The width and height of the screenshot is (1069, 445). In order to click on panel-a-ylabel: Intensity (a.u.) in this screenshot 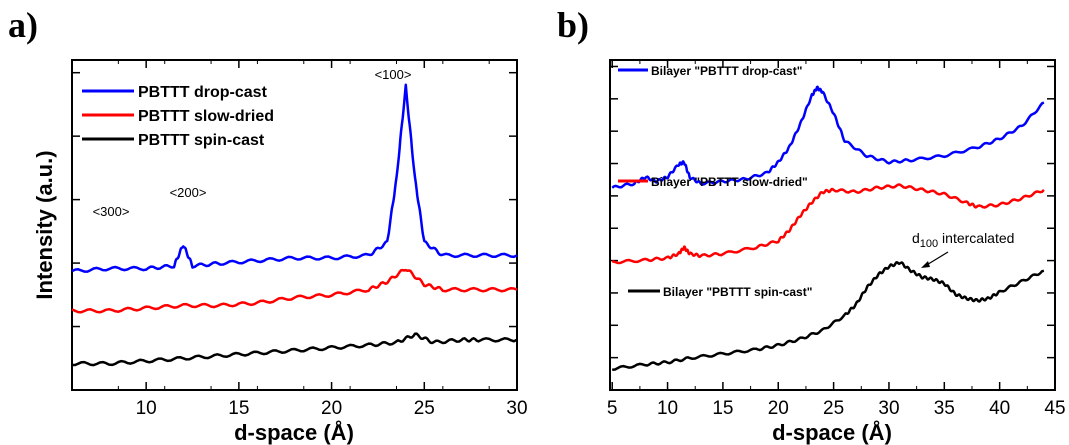, I will do `click(44, 224)`.